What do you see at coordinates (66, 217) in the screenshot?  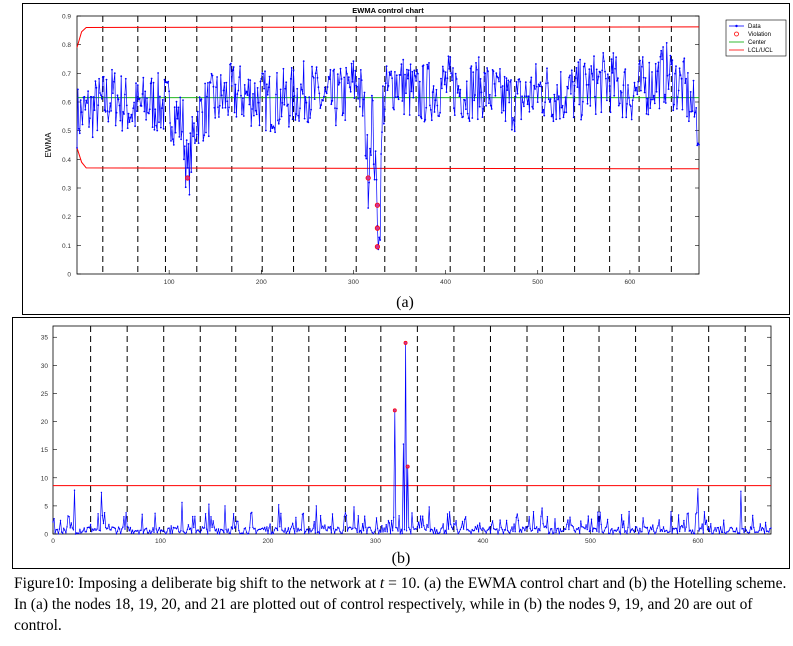 I see `y-tick-label: 0.2` at bounding box center [66, 217].